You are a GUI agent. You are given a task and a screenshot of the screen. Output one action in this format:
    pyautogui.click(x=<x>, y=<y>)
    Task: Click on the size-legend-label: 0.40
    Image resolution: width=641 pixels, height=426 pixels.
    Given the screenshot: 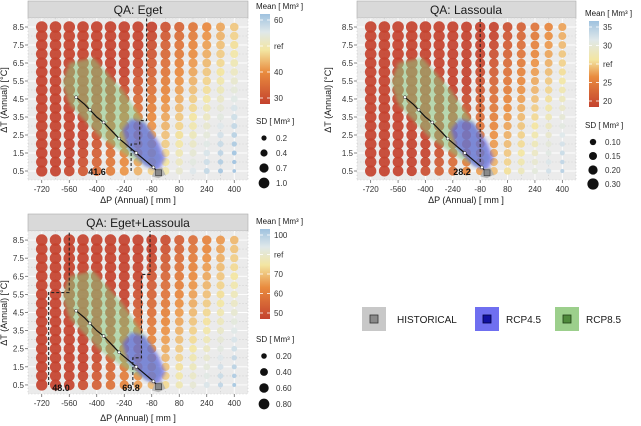 What is the action you would take?
    pyautogui.click(x=284, y=372)
    